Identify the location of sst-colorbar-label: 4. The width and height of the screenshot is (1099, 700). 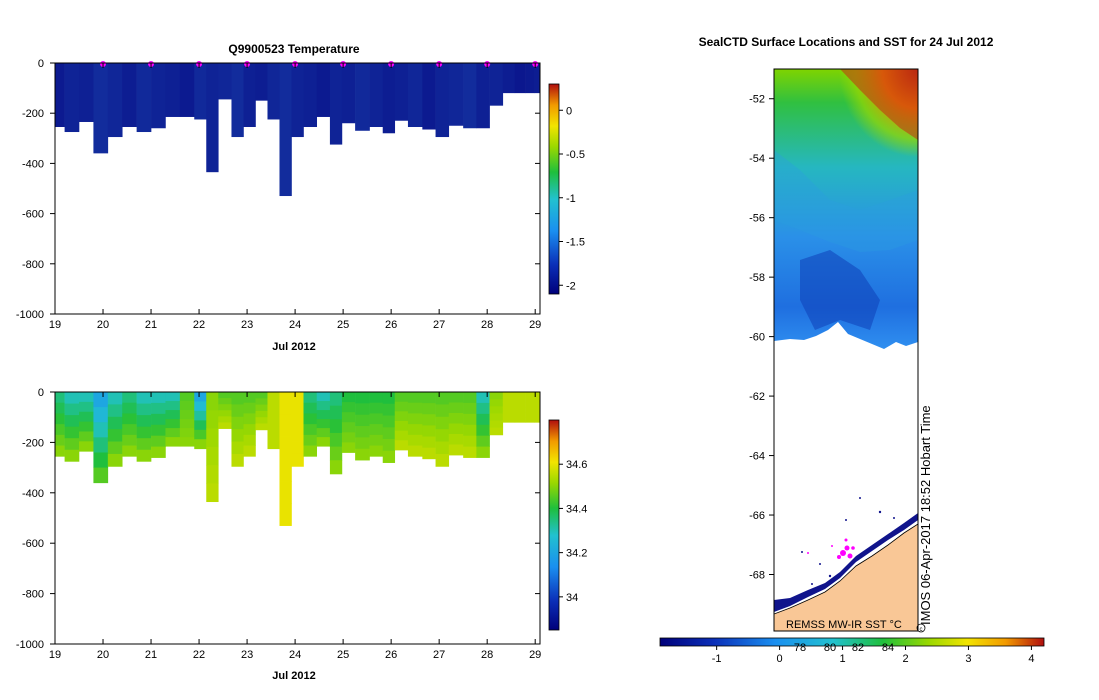
(1031, 659).